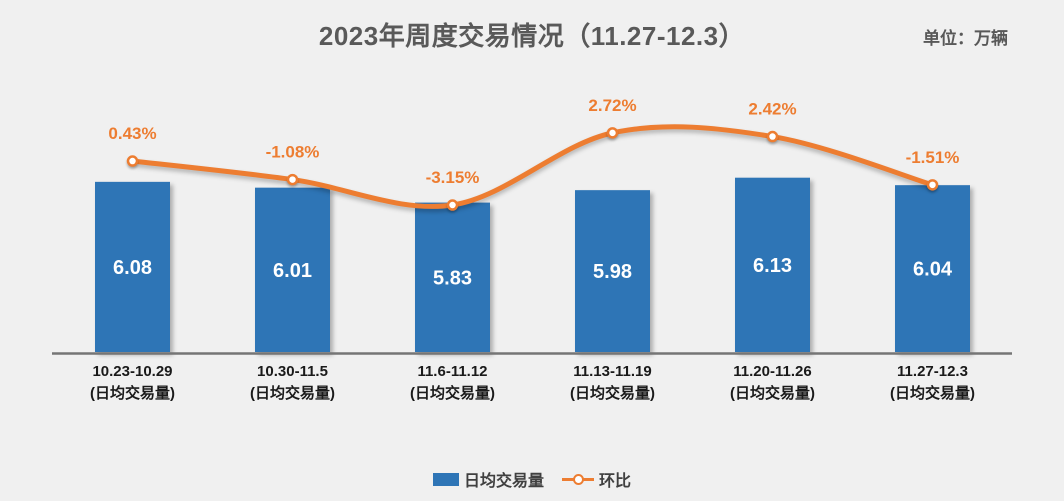 The image size is (1064, 501). I want to click on pct-value-label: -1.08%, so click(293, 152).